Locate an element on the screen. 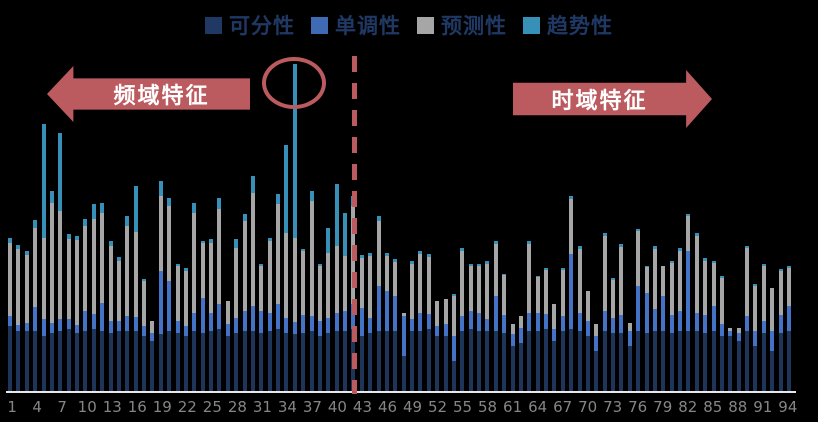  x-tick-label: 37 is located at coordinates (312, 407).